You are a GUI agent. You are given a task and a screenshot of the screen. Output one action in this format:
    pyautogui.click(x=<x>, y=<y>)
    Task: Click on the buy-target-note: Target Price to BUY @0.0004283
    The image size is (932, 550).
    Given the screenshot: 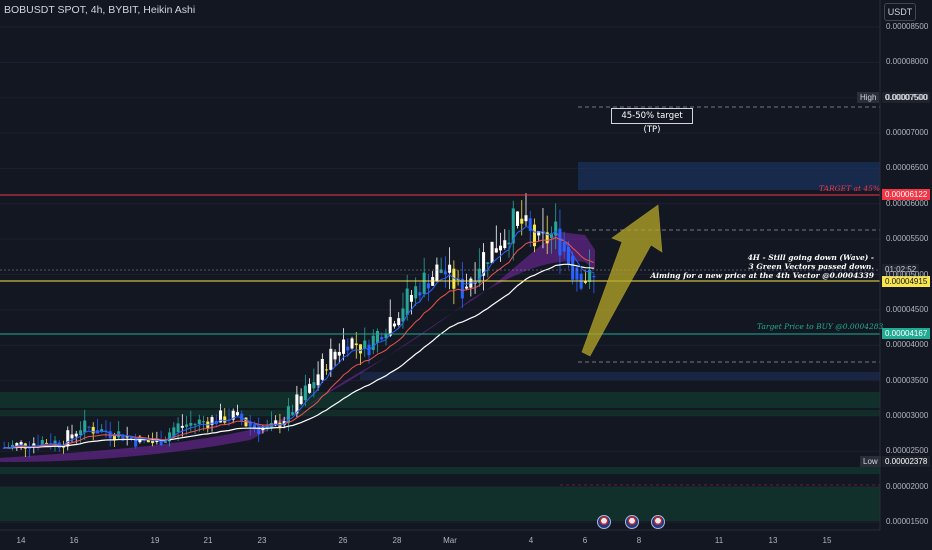 What is the action you would take?
    pyautogui.click(x=820, y=326)
    